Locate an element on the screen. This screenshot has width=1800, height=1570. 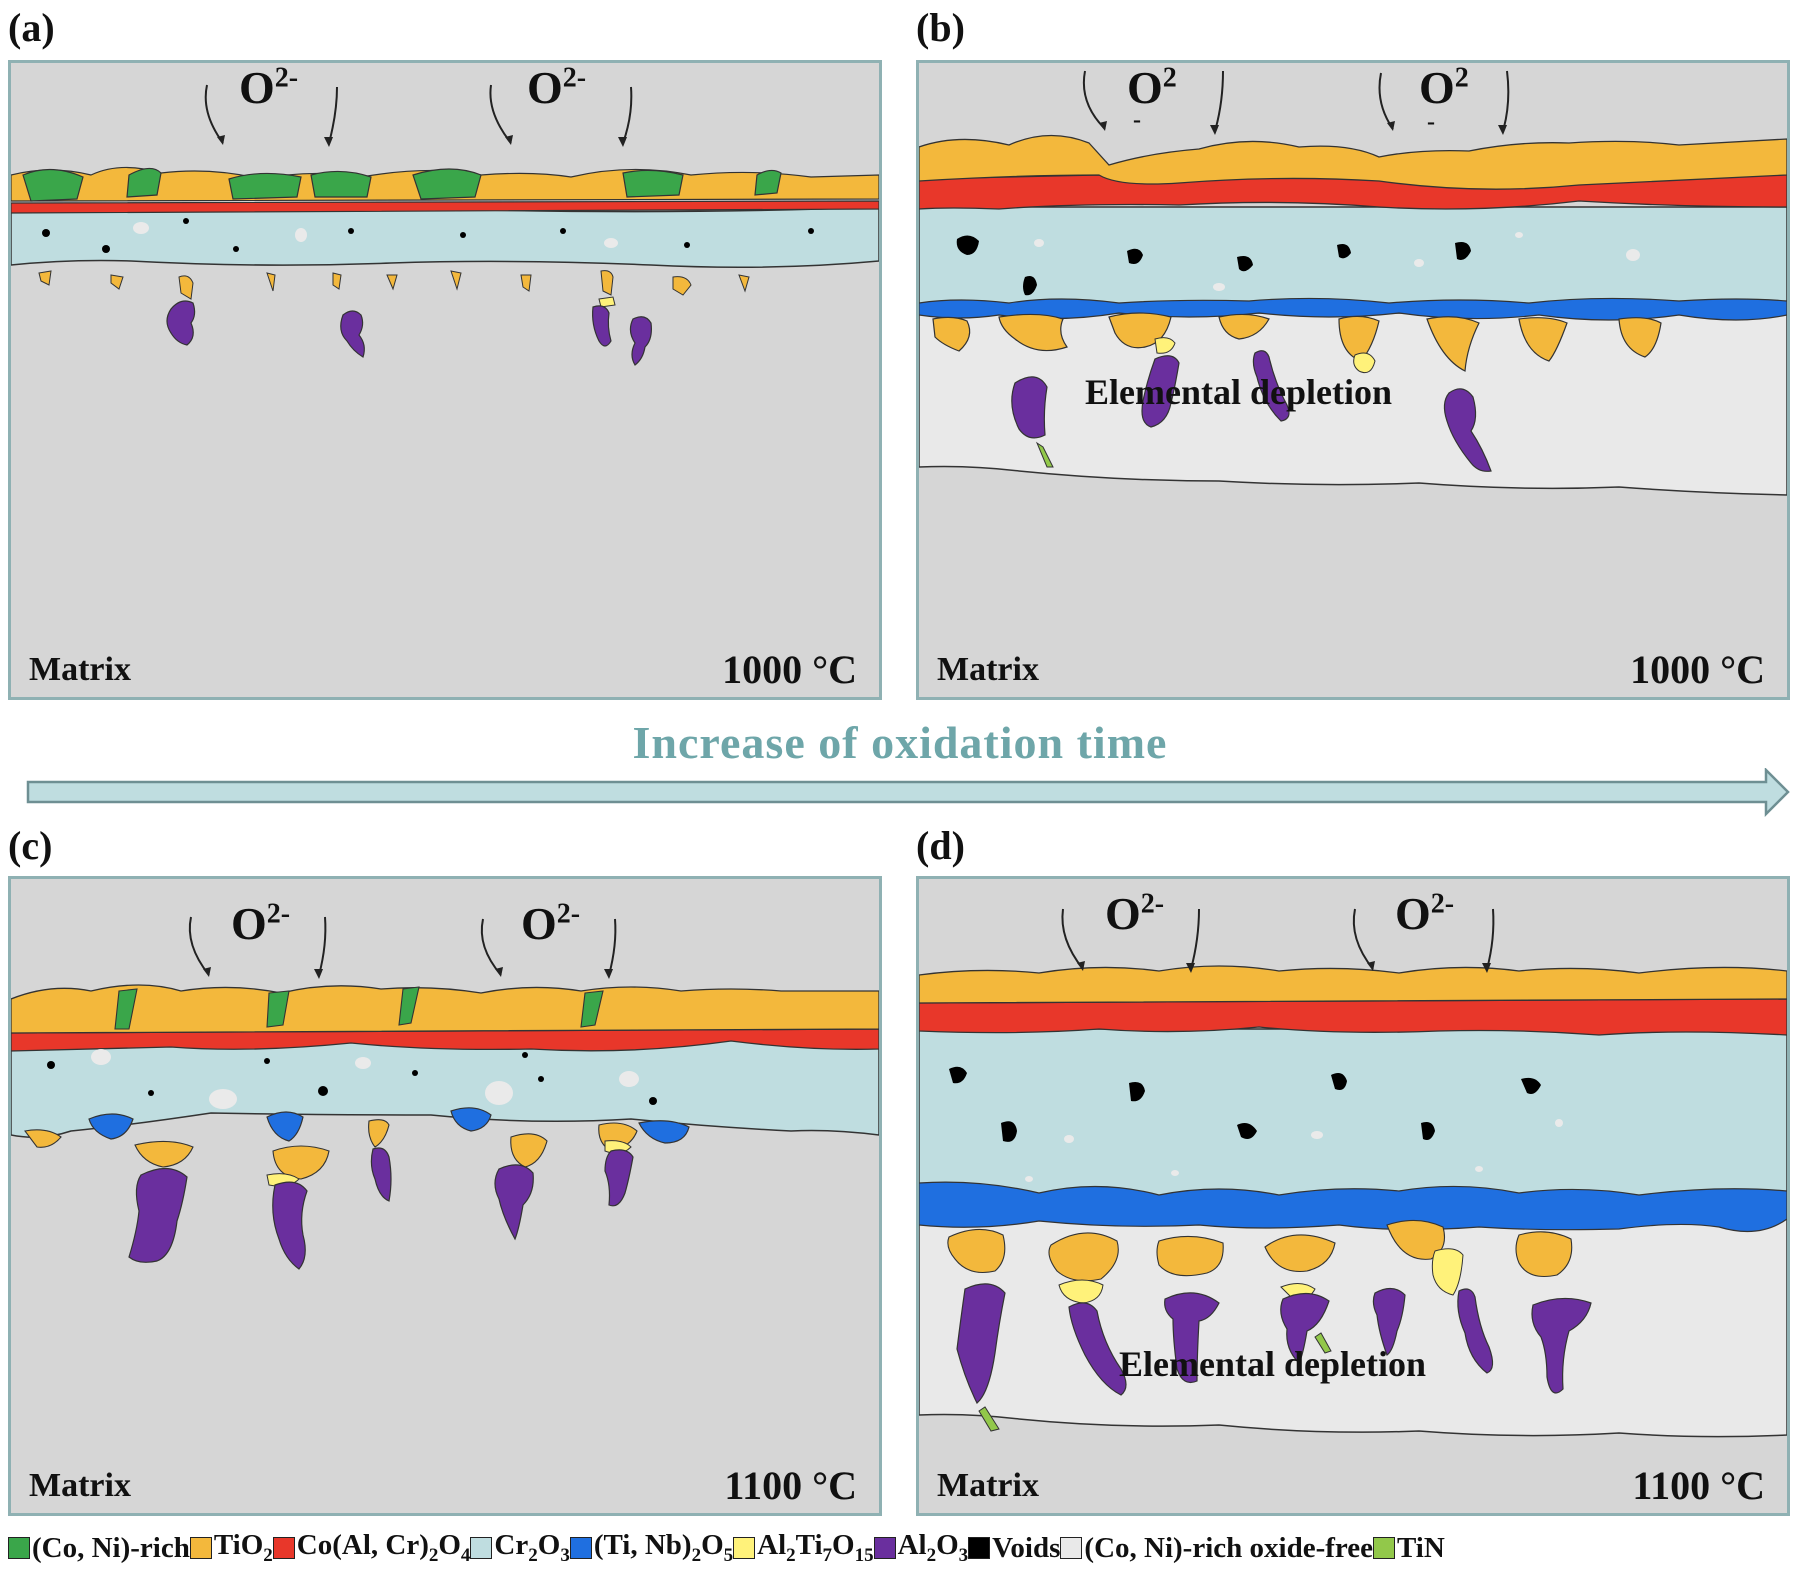
legend-item: TiO2 is located at coordinates (231, 1548).